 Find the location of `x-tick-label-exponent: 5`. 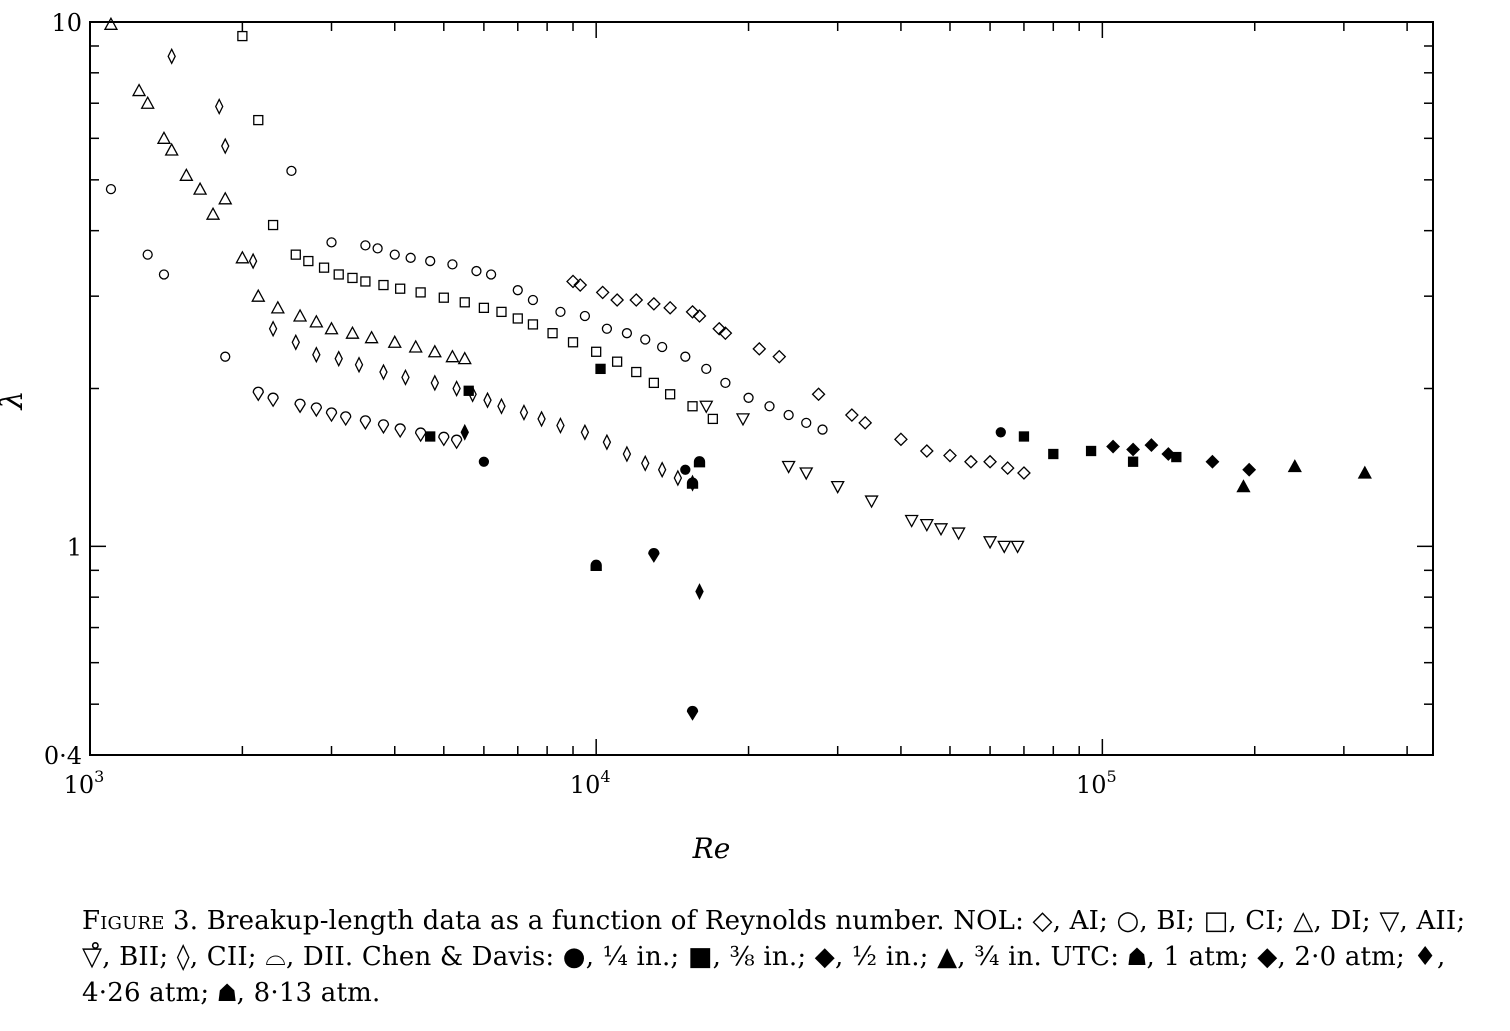

x-tick-label-exponent: 5 is located at coordinates (1112, 776).